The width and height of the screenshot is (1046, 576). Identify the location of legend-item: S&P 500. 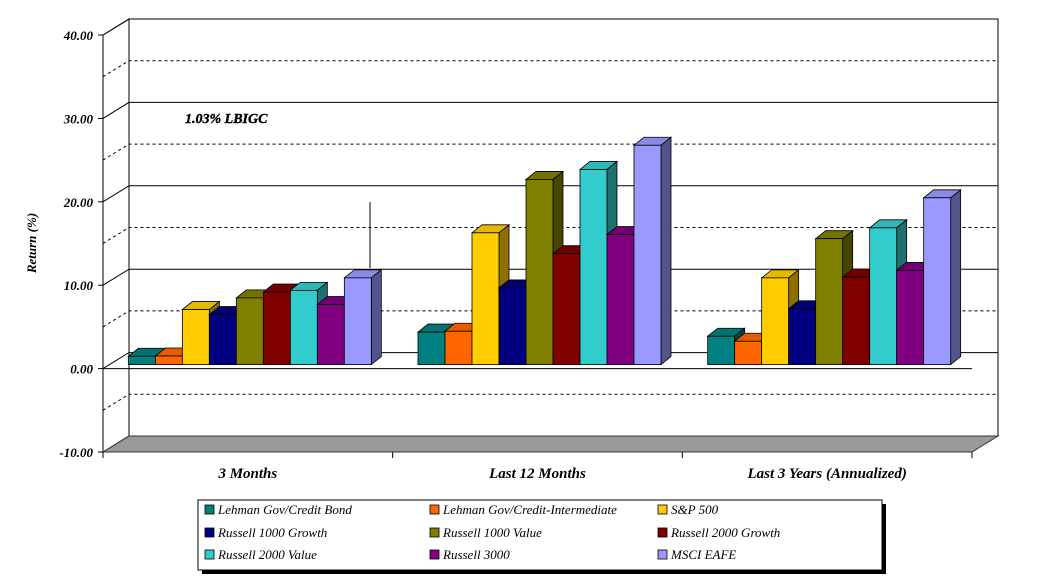
(688, 509).